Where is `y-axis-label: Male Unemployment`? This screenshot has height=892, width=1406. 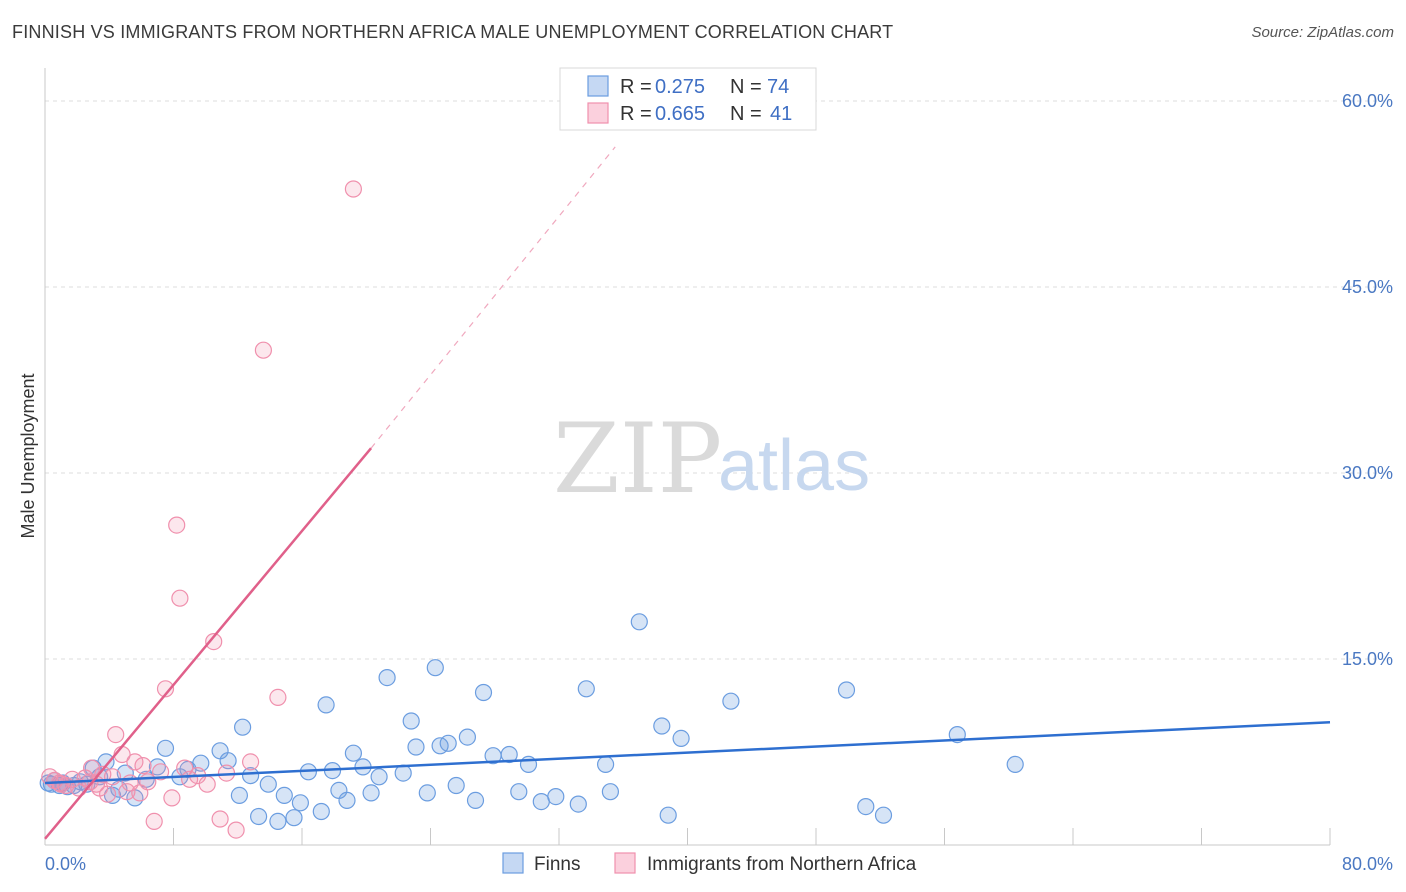 y-axis-label: Male Unemployment is located at coordinates (28, 455).